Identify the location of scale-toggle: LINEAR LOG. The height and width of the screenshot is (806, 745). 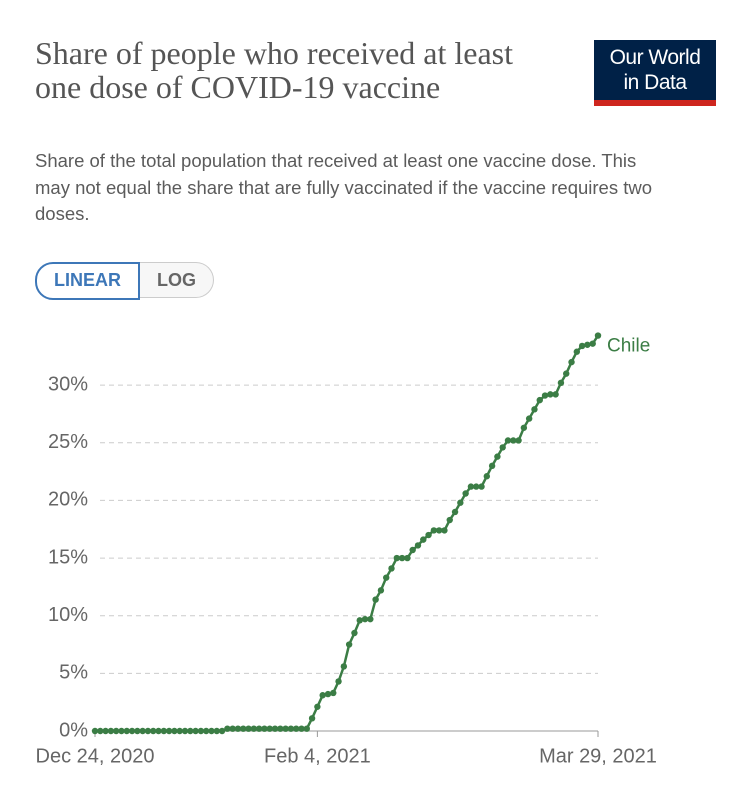
(124, 281).